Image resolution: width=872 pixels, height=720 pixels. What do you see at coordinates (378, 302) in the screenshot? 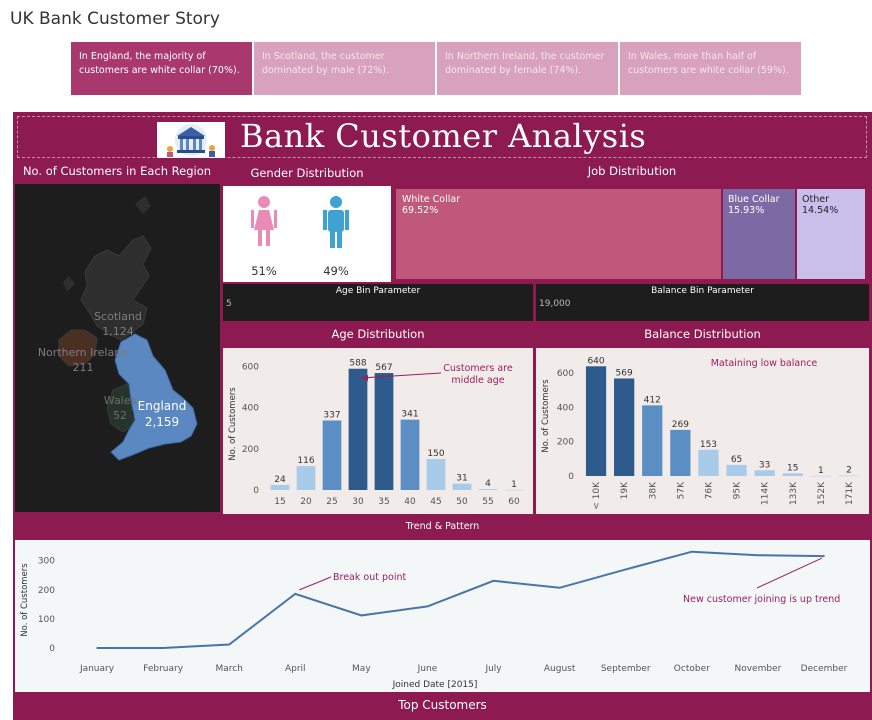
I see `age-bin-parameter: Age Bin Parameter 5` at bounding box center [378, 302].